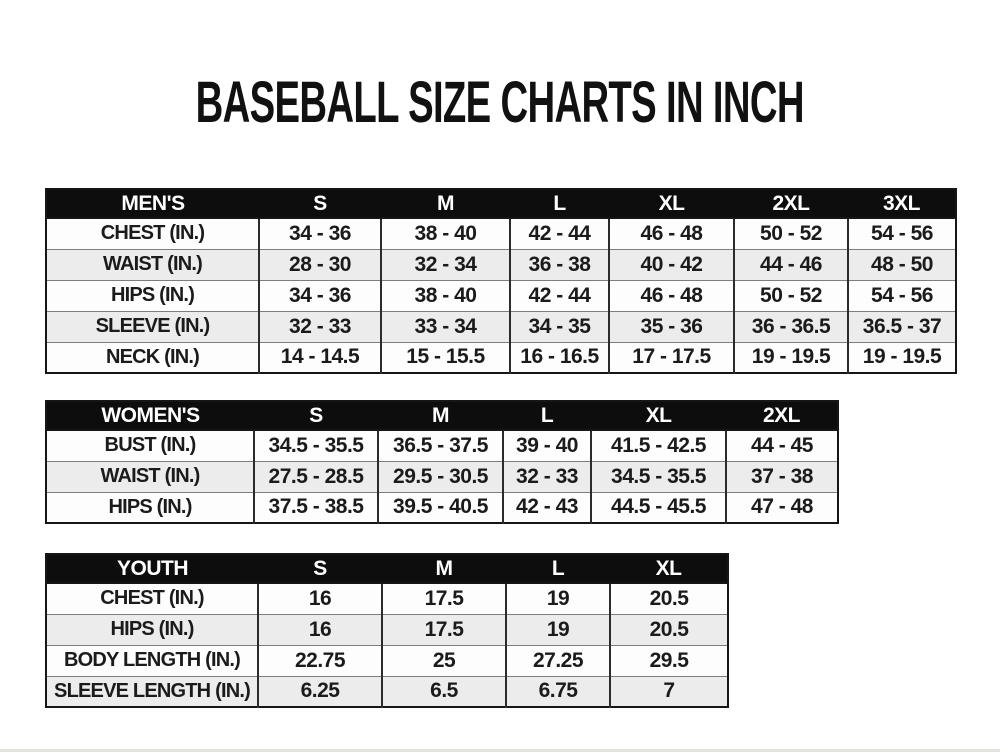 This screenshot has width=1000, height=752. What do you see at coordinates (671, 264) in the screenshot?
I see `size-value-cell: 40 - 42` at bounding box center [671, 264].